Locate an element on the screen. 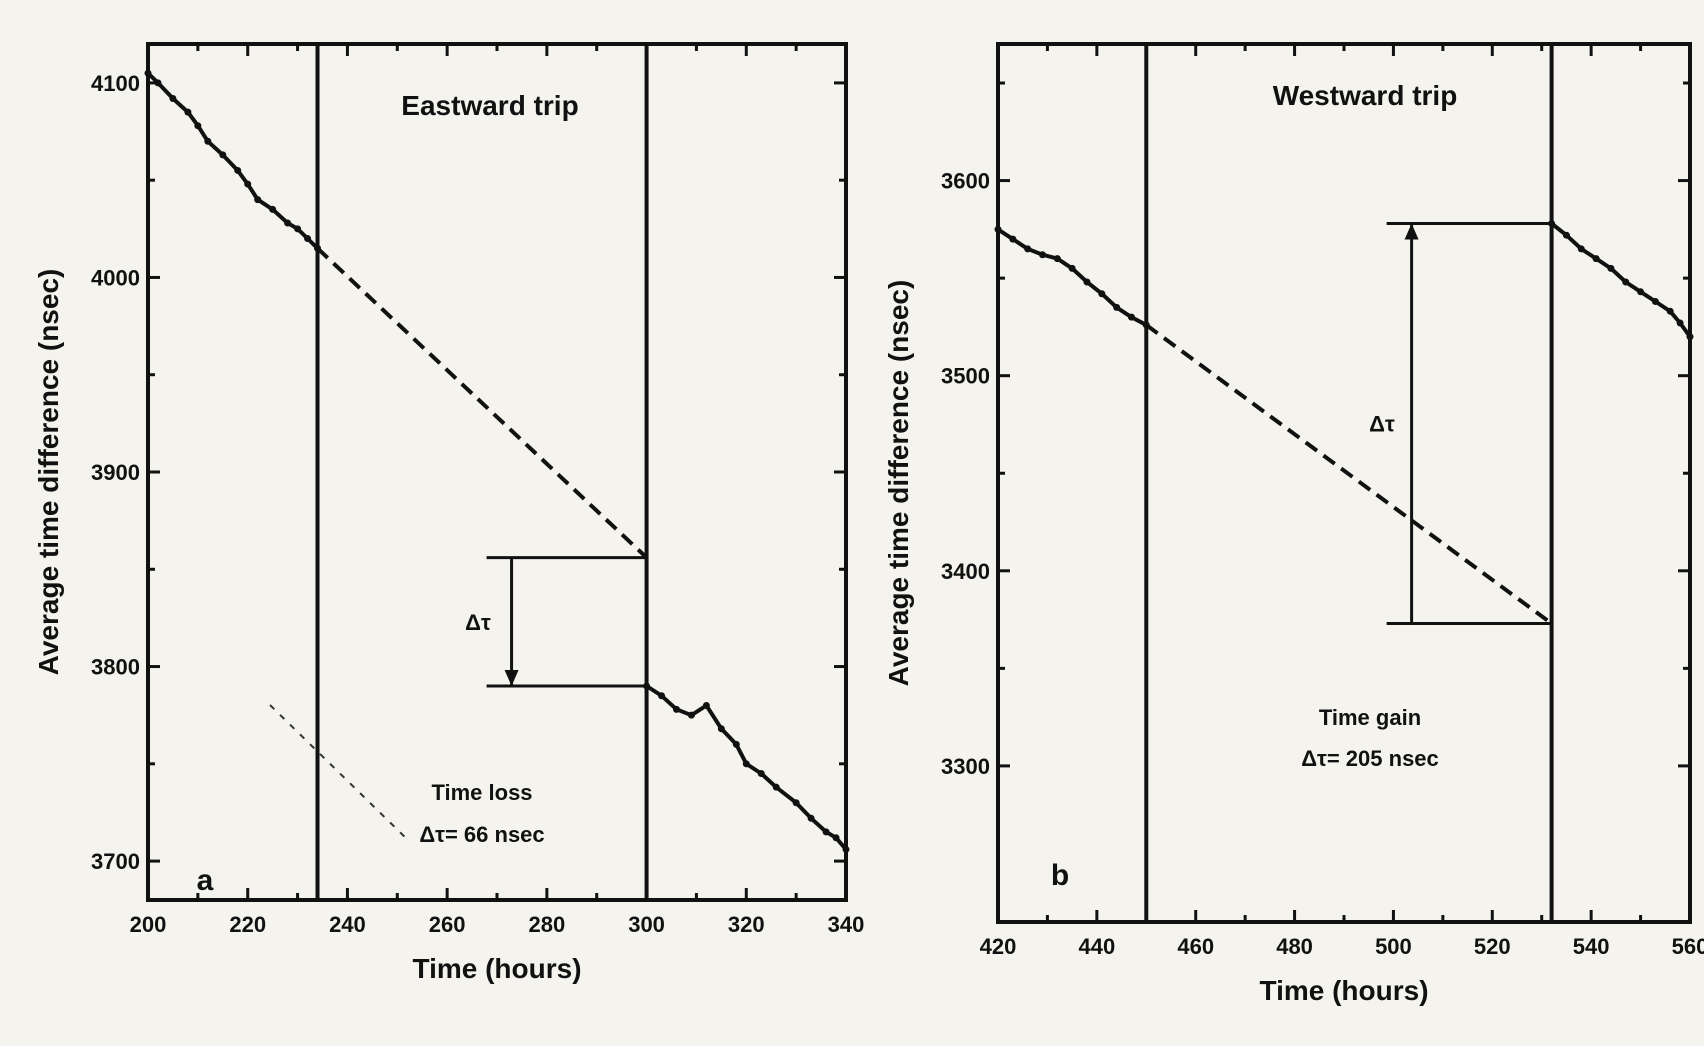 The image size is (1704, 1046). panel-letter: b is located at coordinates (1060, 875).